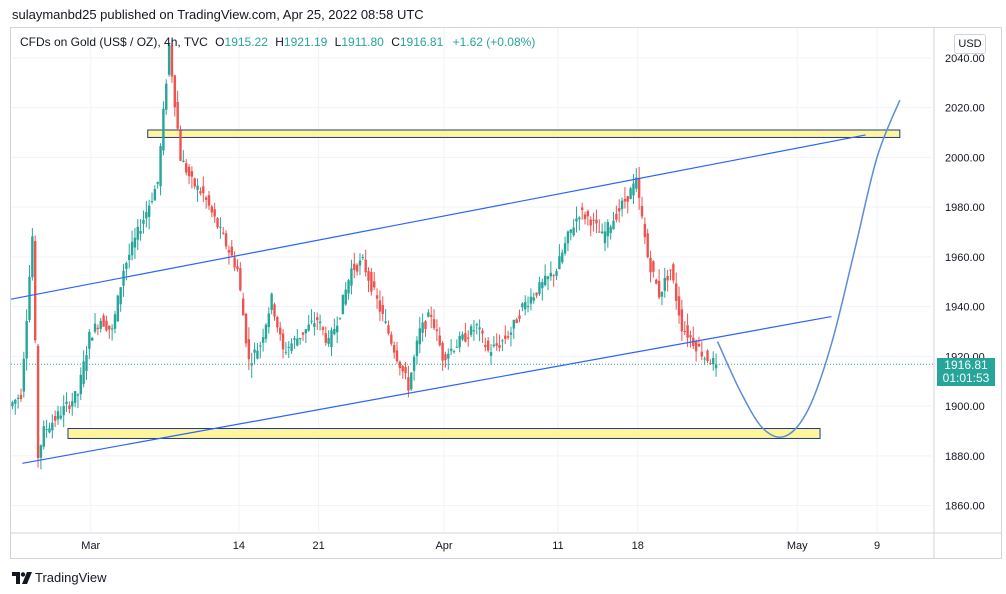 Image resolution: width=1006 pixels, height=594 pixels. Describe the element at coordinates (59, 577) in the screenshot. I see `footer-brand: TradingView` at that location.